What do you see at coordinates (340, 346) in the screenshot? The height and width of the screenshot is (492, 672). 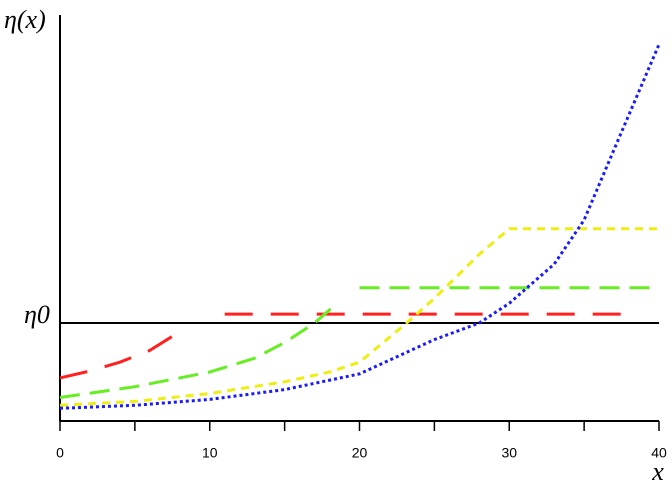 I see `series-line` at bounding box center [340, 346].